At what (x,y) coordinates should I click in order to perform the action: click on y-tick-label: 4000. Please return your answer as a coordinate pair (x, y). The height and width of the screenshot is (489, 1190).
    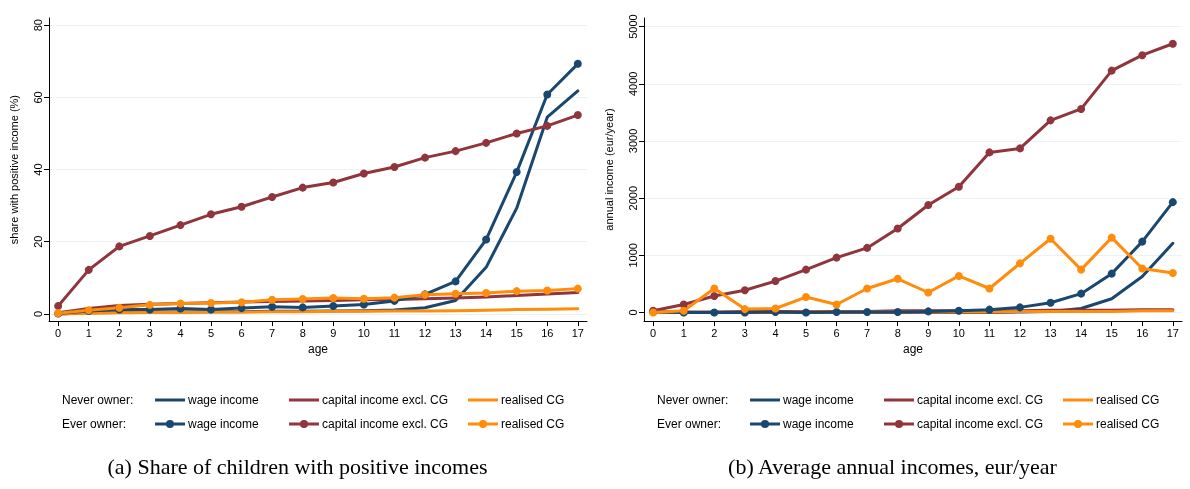
    Looking at the image, I should click on (632, 84).